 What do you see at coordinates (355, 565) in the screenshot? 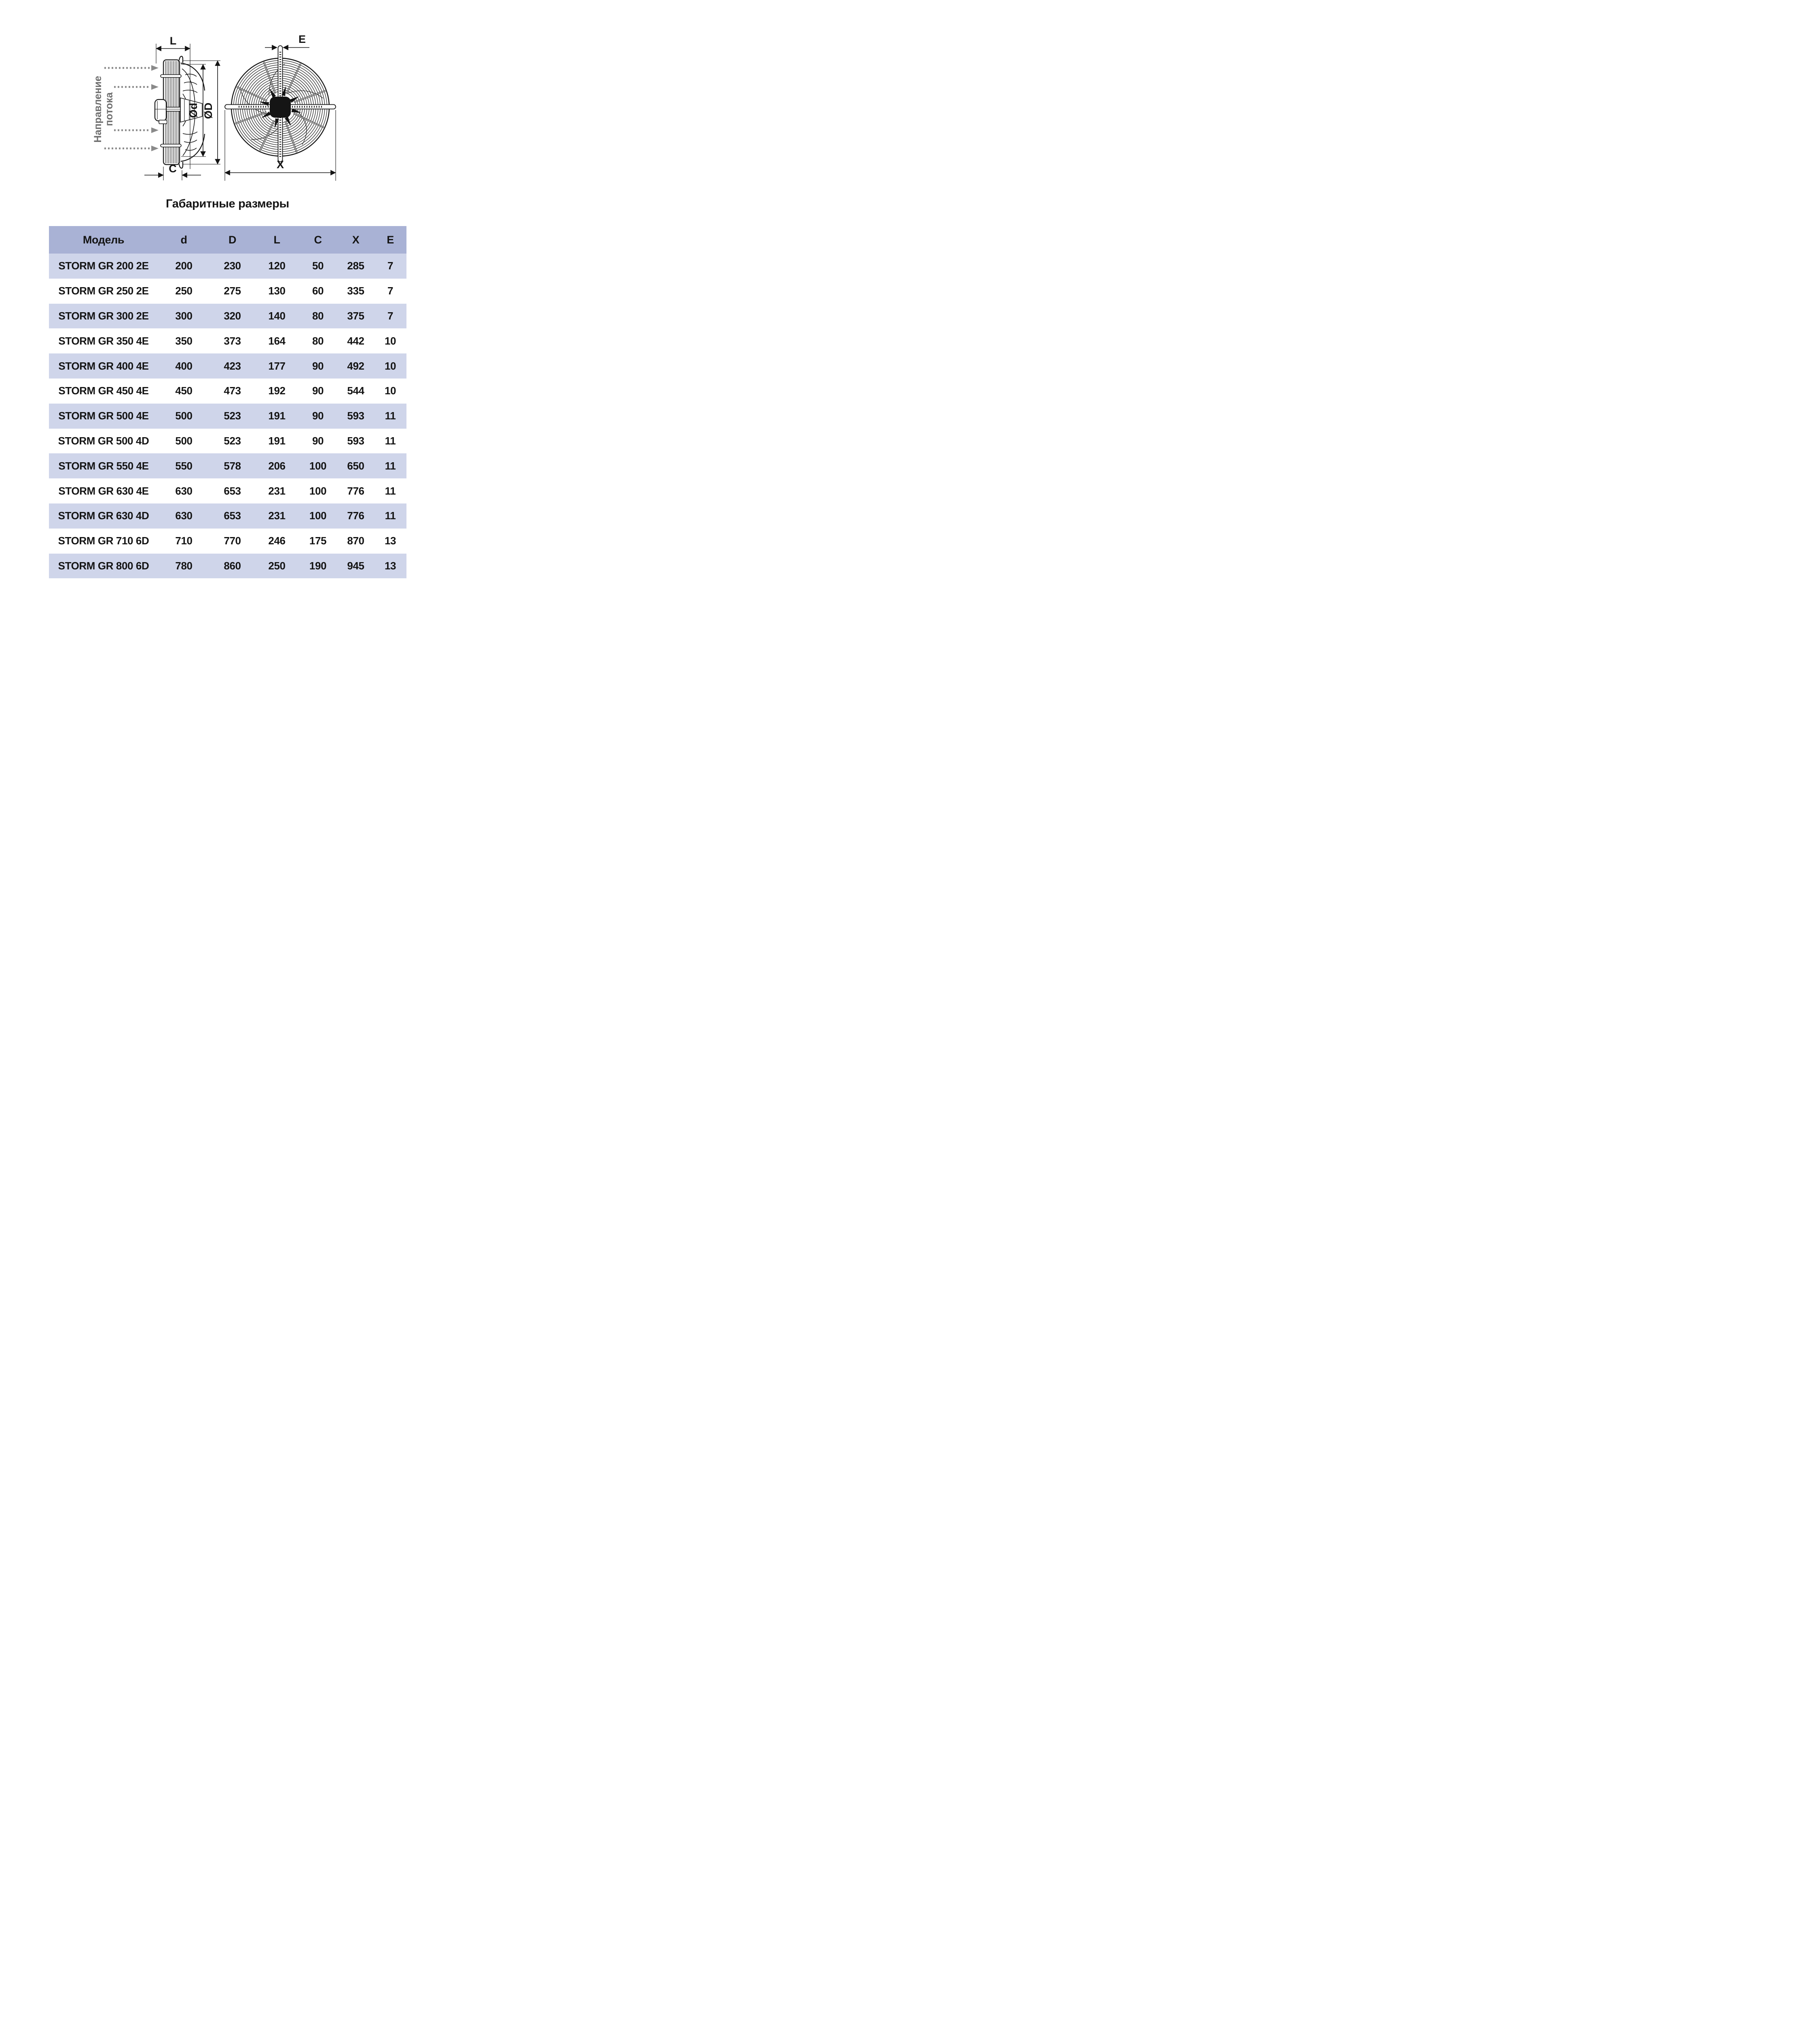
I see `value-cell: 945` at bounding box center [355, 565].